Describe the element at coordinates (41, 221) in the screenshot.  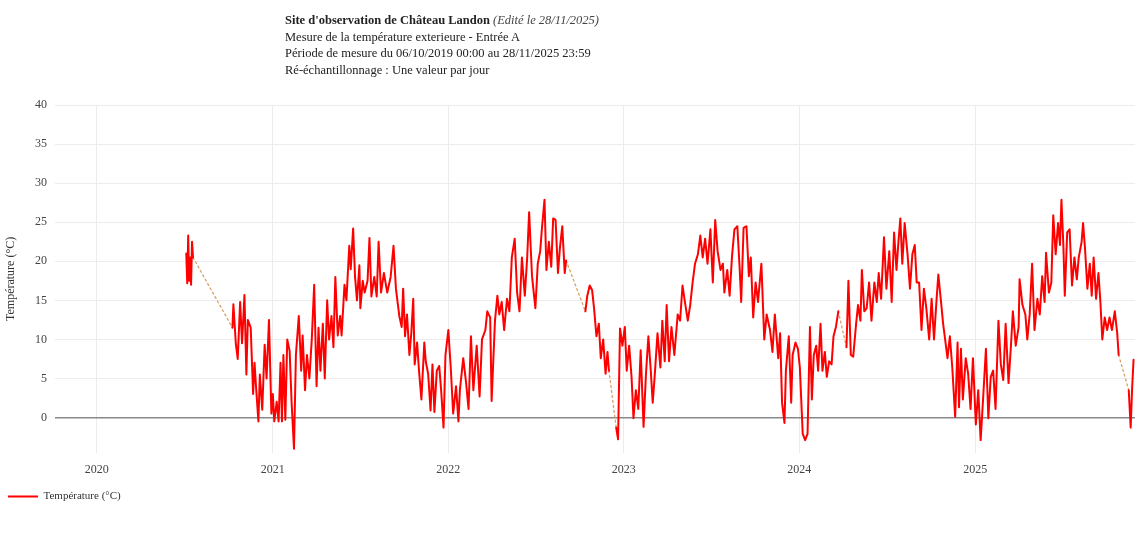
I see `y-tick-label: 25` at that location.